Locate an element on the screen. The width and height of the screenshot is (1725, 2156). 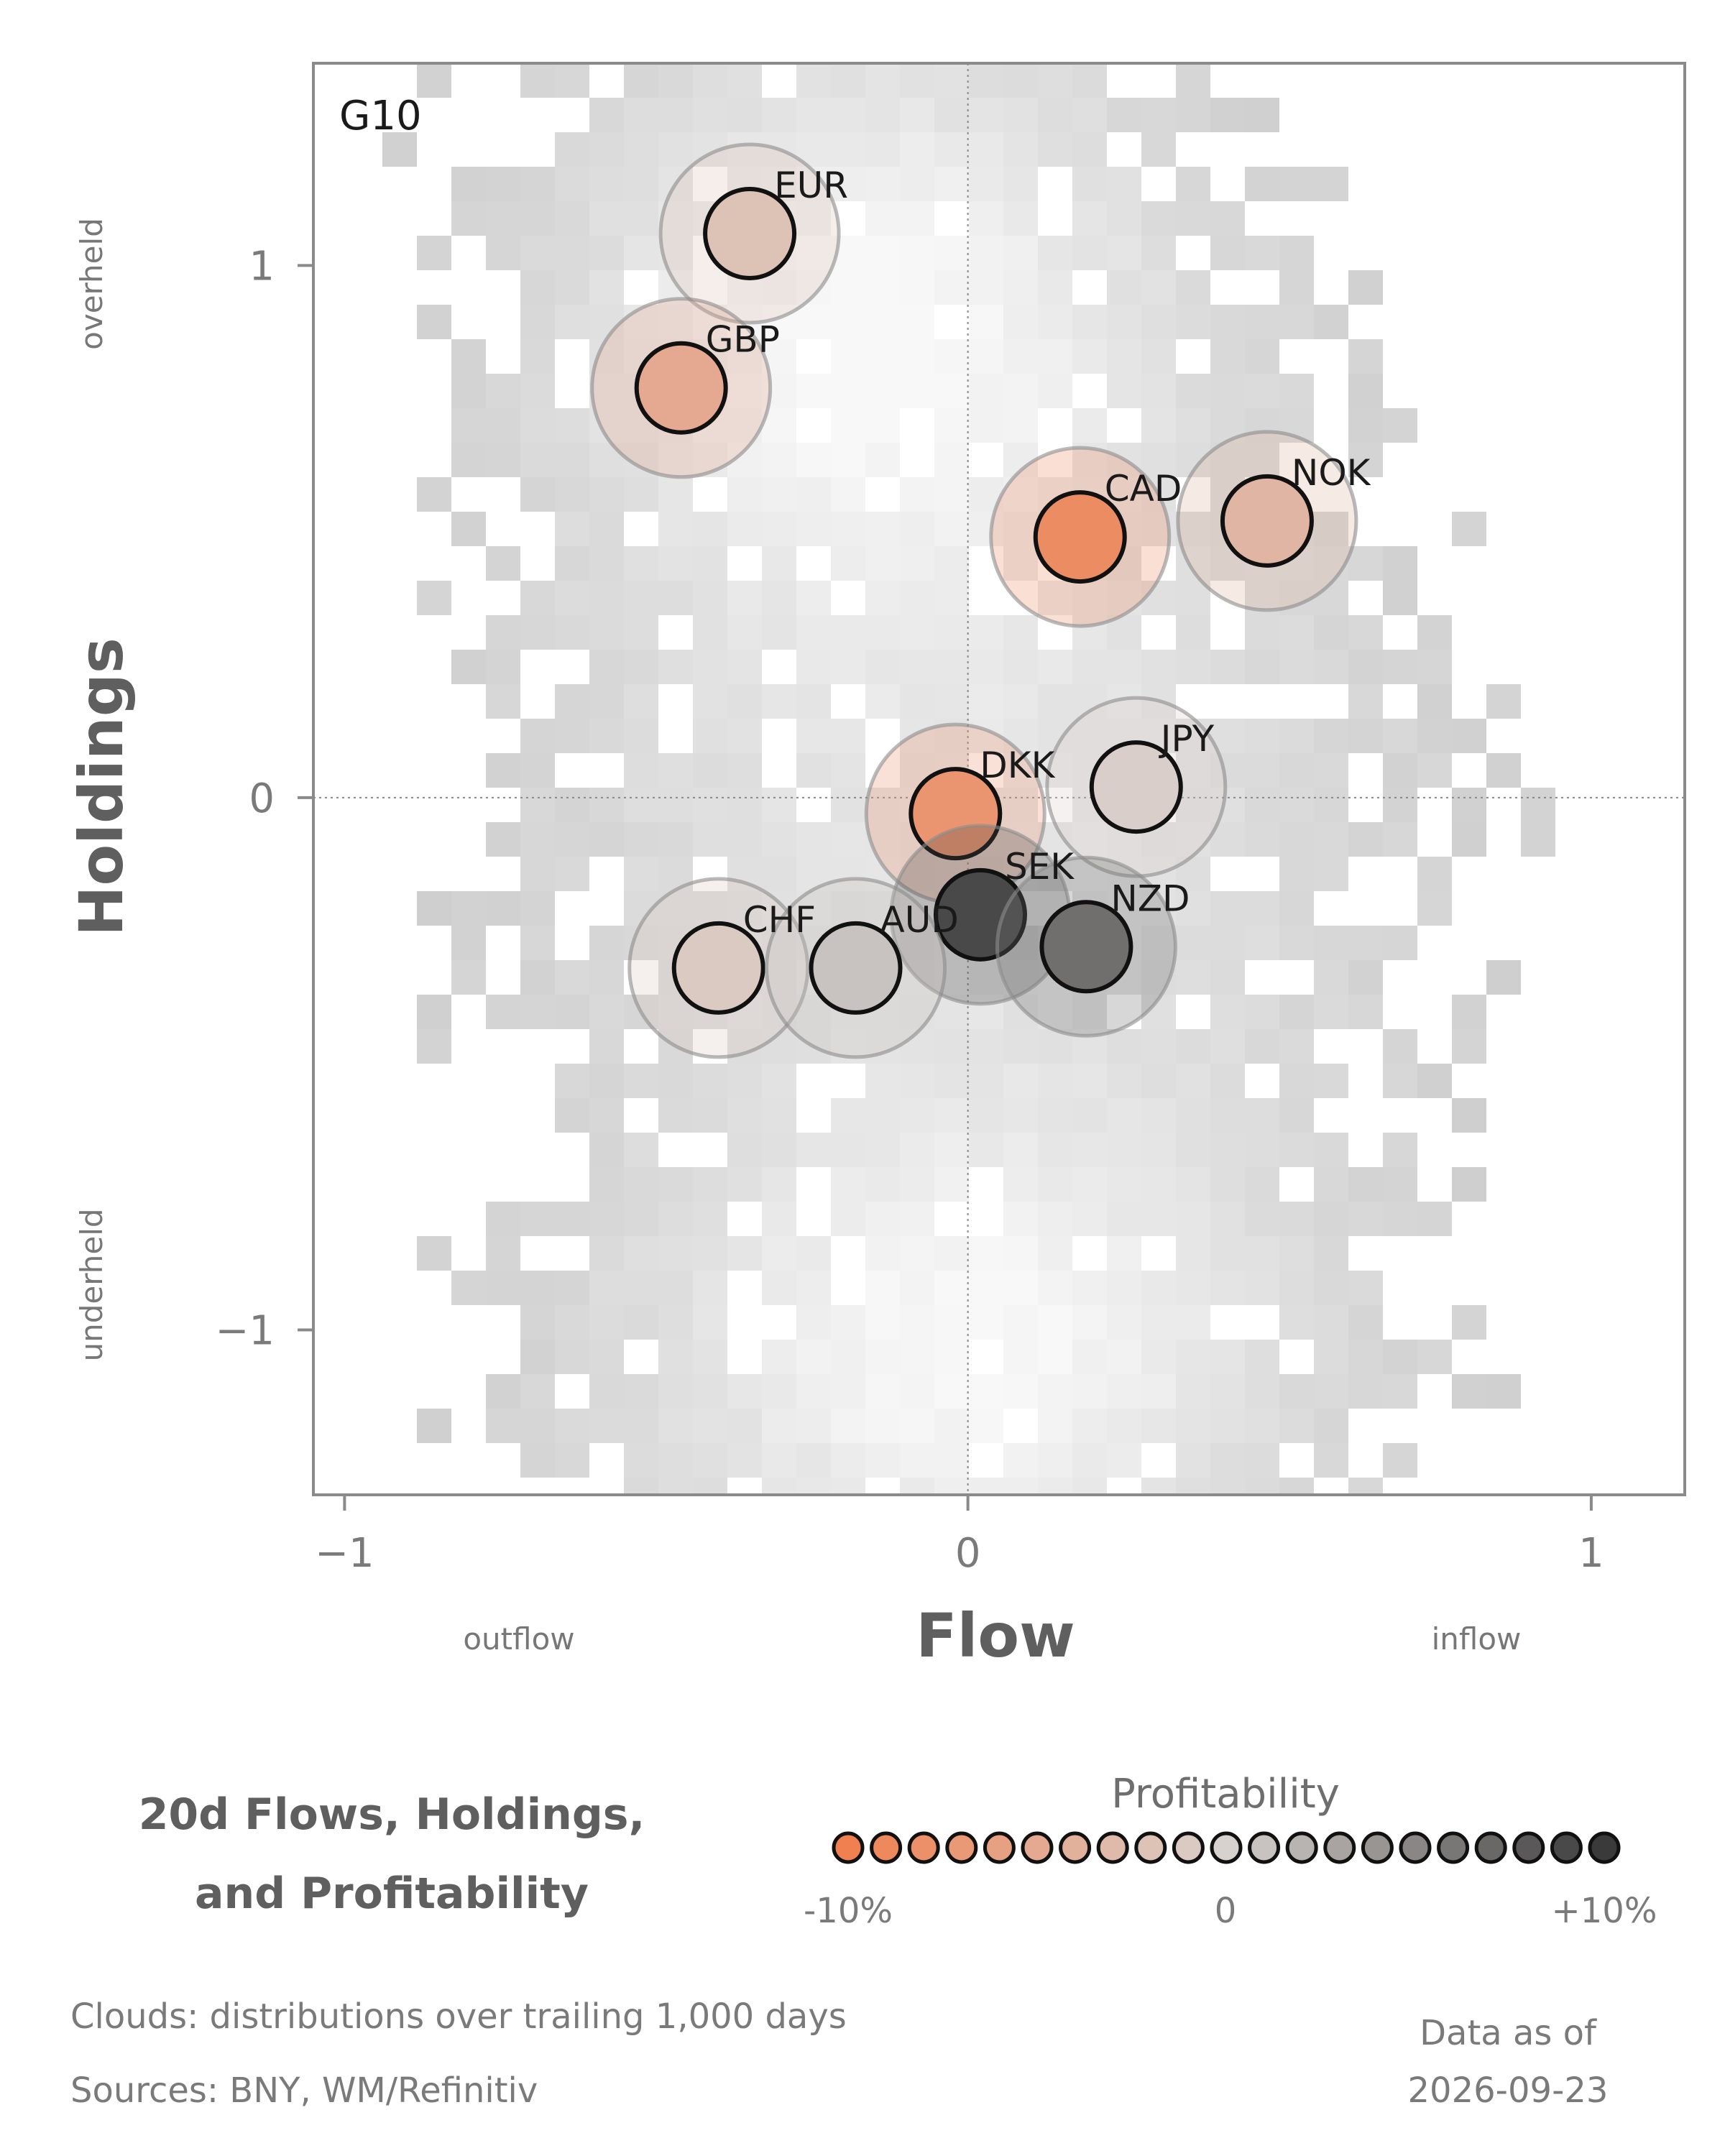
point-nzd is located at coordinates (1086, 947).